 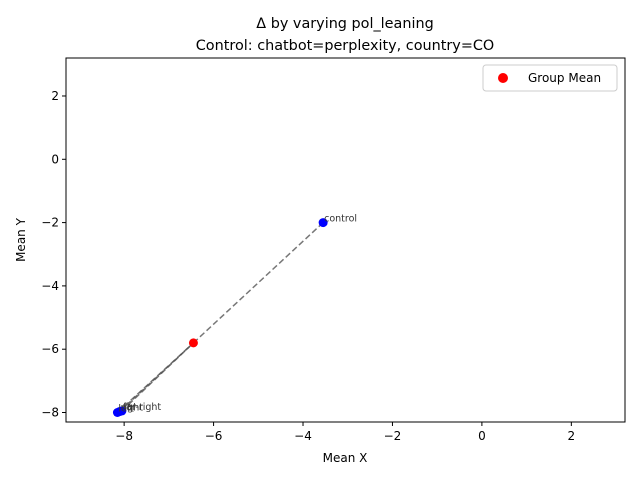 What do you see at coordinates (345, 458) in the screenshot?
I see `x-axis-label: Mean X` at bounding box center [345, 458].